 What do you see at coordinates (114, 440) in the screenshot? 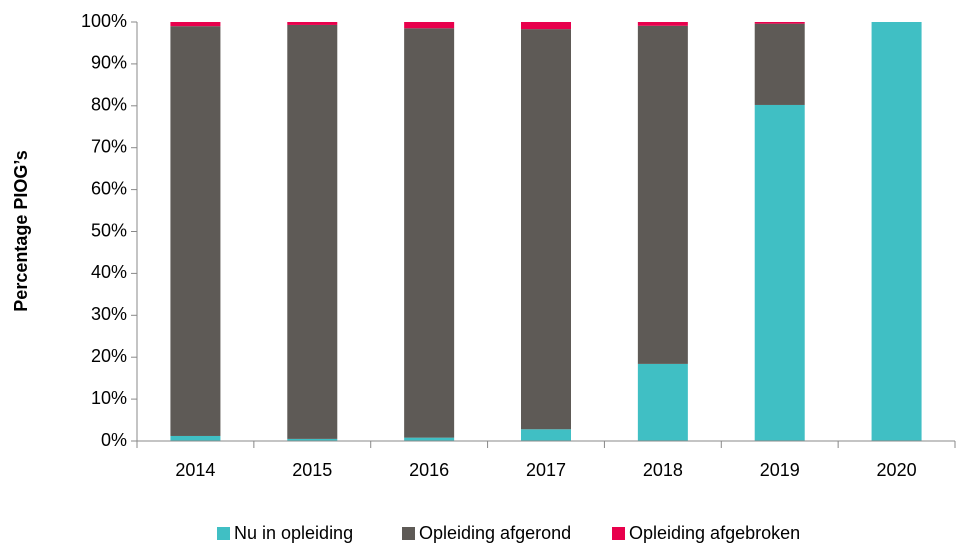
I see `y-tick-label: 0%` at bounding box center [114, 440].